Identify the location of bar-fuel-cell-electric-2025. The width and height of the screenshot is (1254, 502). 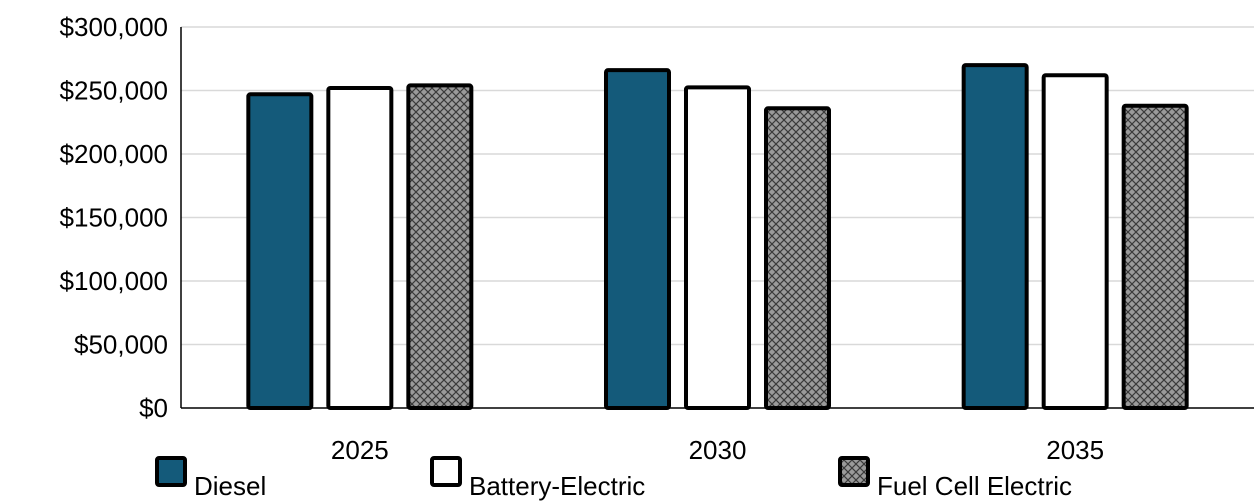
(440, 246).